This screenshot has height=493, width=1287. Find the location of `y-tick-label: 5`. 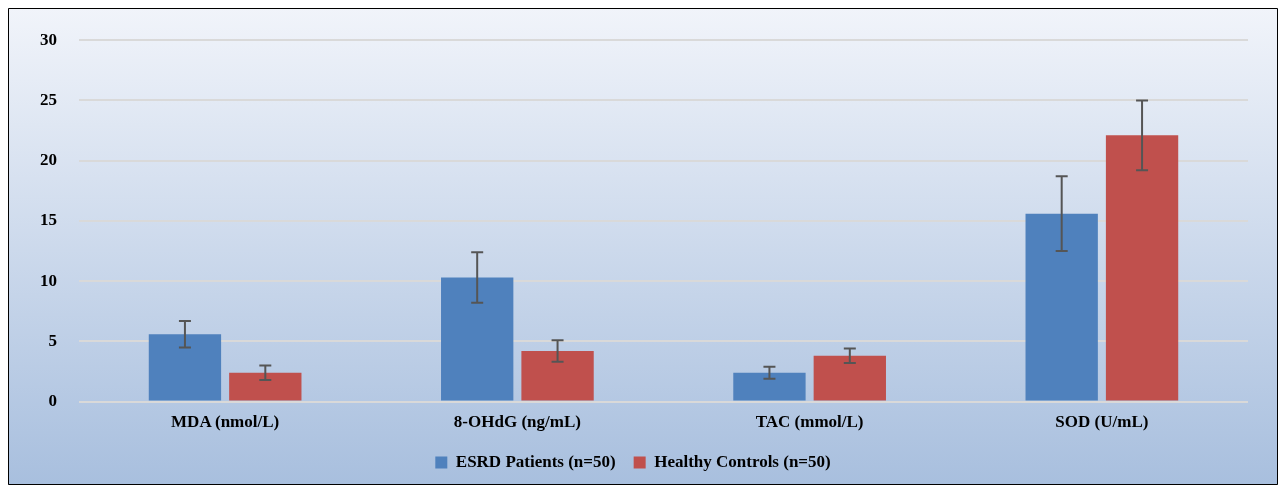

y-tick-label: 5 is located at coordinates (52, 340).